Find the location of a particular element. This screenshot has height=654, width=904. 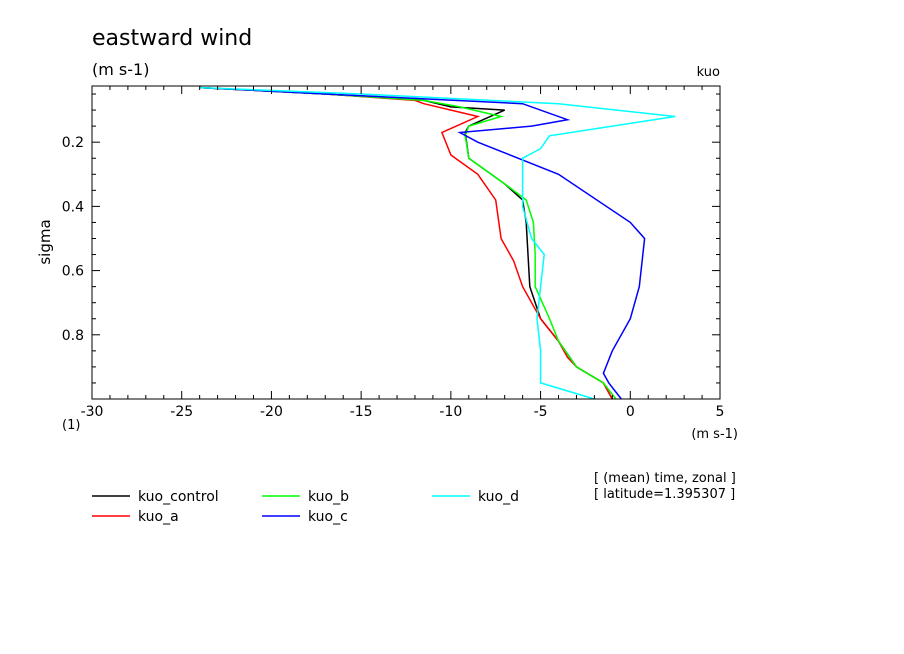

y-tick-label: 0.8 is located at coordinates (73, 336).